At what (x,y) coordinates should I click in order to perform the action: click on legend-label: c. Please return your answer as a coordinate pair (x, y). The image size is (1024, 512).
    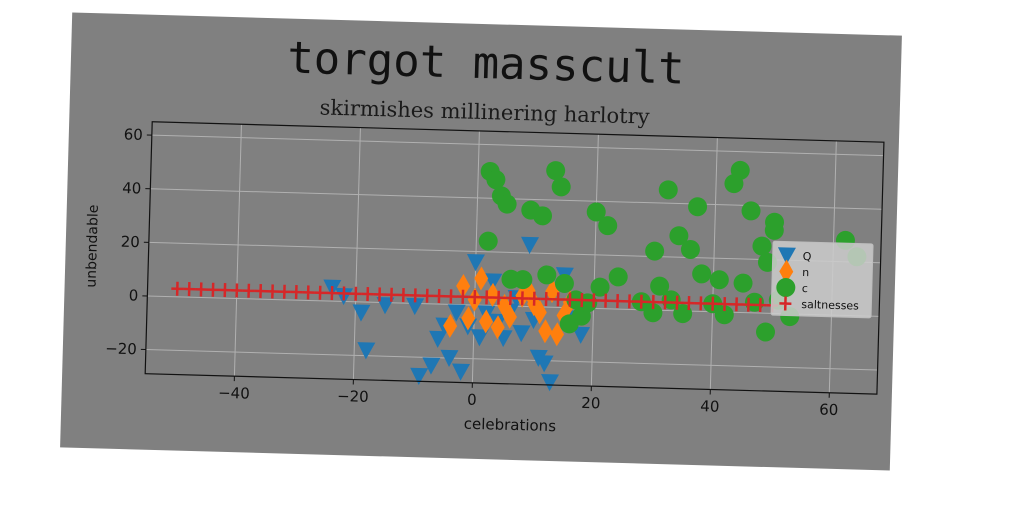
    Looking at the image, I should click on (805, 288).